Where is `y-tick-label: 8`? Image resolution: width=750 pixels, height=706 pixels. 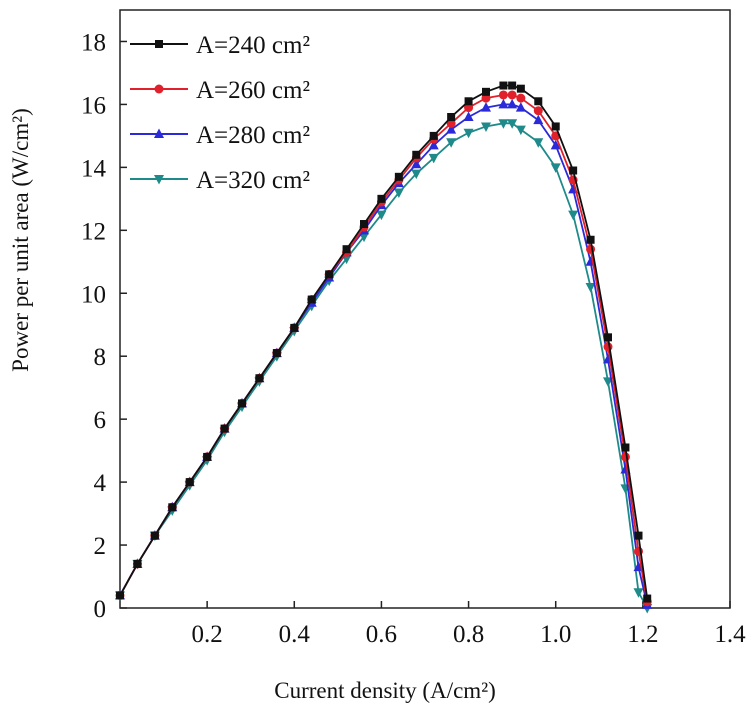
y-tick-label: 8 is located at coordinates (100, 357).